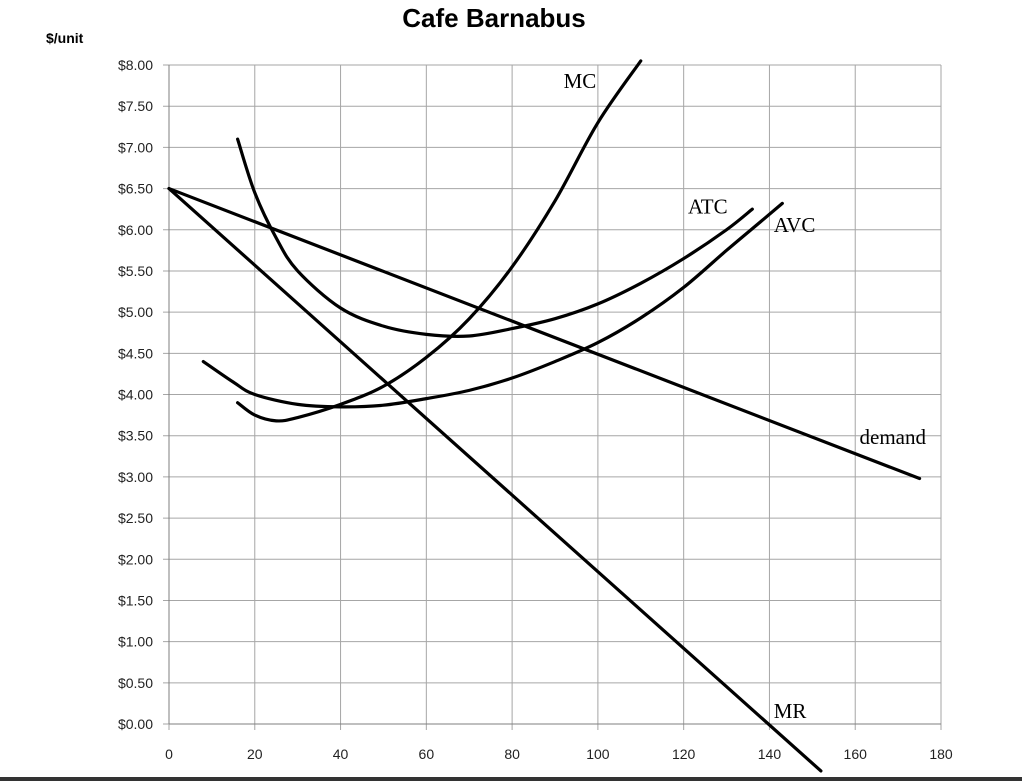 The height and width of the screenshot is (781, 1022). Describe the element at coordinates (135, 724) in the screenshot. I see `y-tick-label: $0.00` at that location.